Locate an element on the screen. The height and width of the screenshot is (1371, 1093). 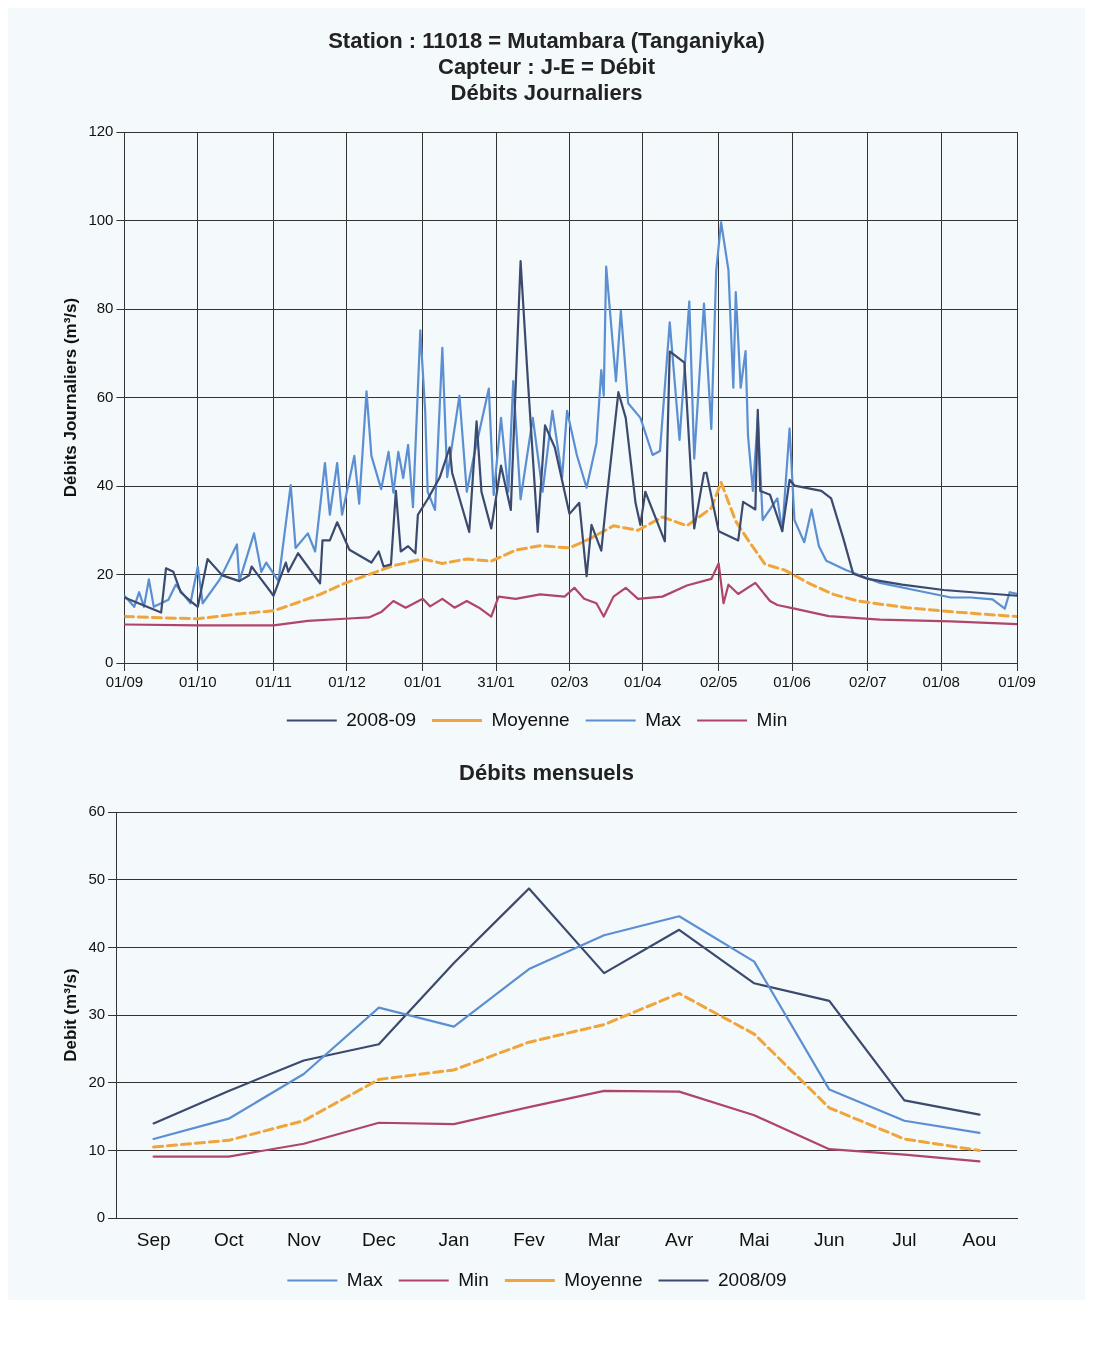
x-tick-label: Jan is located at coordinates (453, 1239).